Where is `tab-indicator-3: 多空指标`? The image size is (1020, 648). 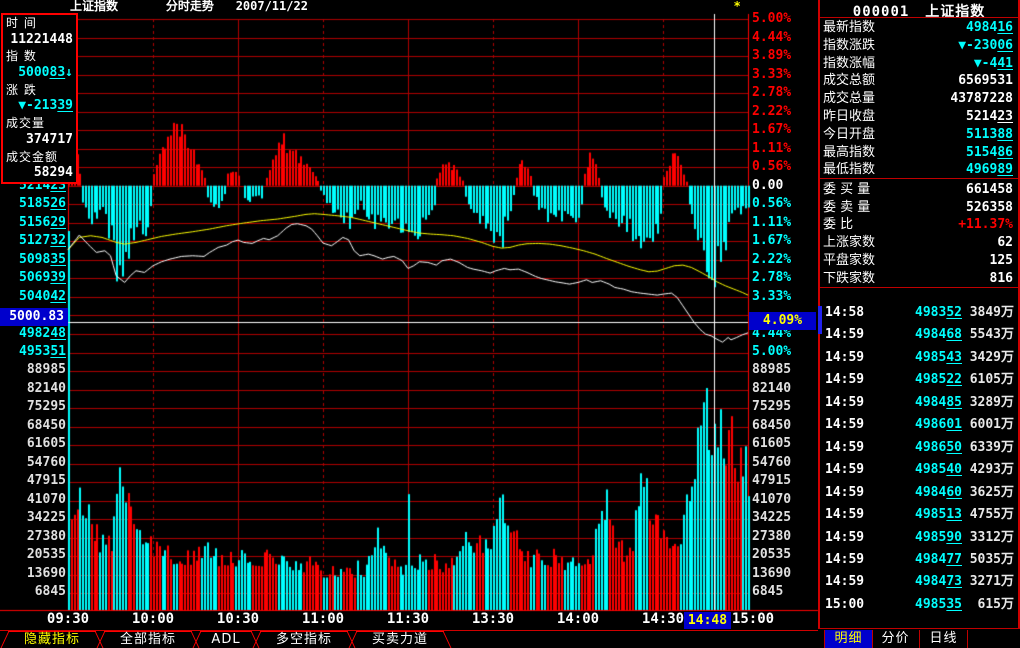 tab-indicator-3: 多空指标 is located at coordinates (304, 639).